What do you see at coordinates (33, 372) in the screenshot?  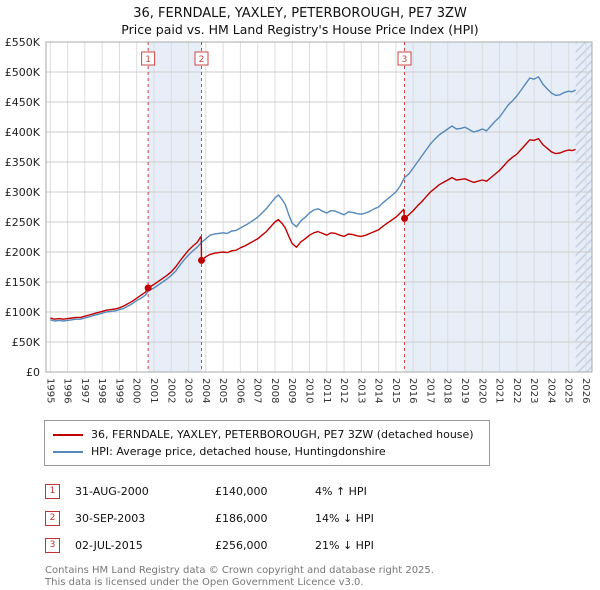 I see `svg-text: £0` at bounding box center [33, 372].